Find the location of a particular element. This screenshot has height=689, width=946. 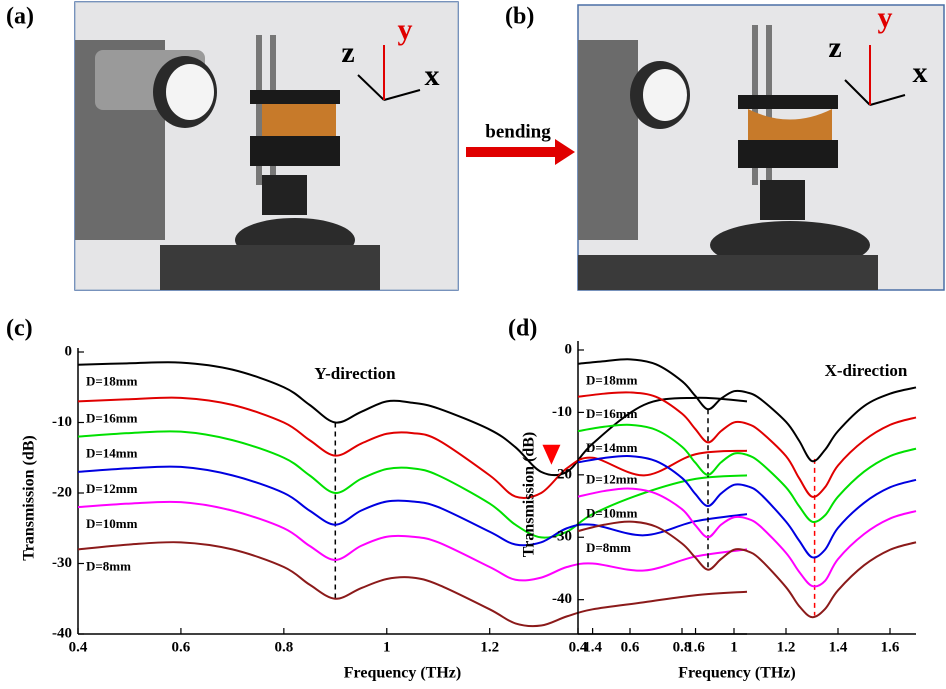

panel-label: (c) is located at coordinates (19, 329).